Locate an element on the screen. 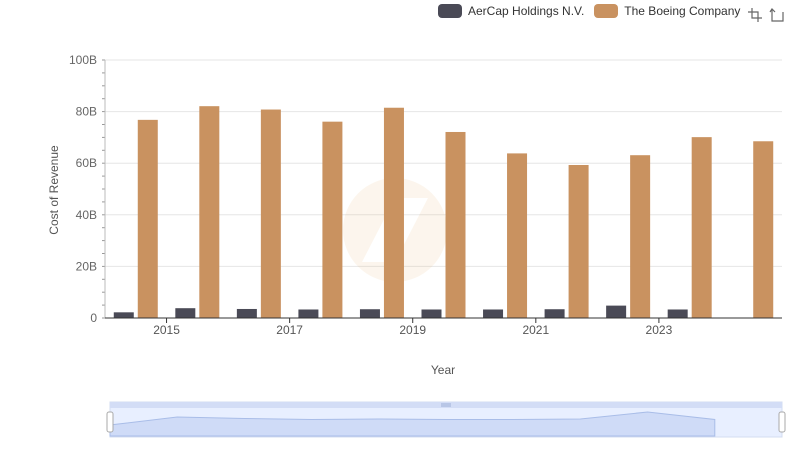 Image resolution: width=800 pixels, height=461 pixels. zoom-reset-icon is located at coordinates (777, 15).